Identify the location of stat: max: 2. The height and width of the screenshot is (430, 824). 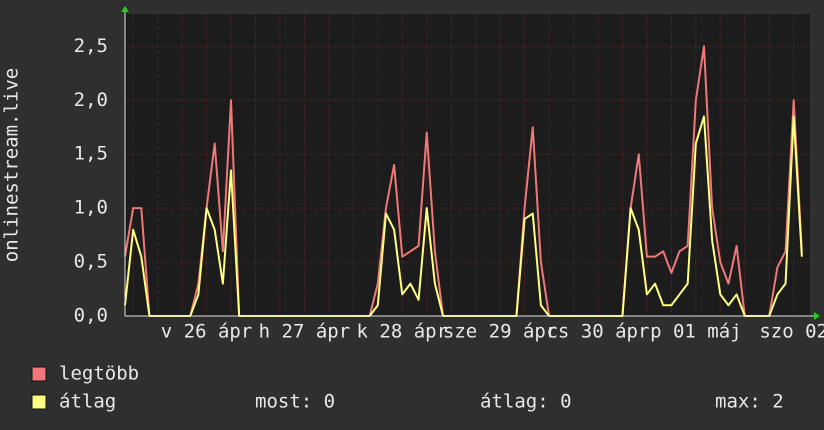
(749, 402).